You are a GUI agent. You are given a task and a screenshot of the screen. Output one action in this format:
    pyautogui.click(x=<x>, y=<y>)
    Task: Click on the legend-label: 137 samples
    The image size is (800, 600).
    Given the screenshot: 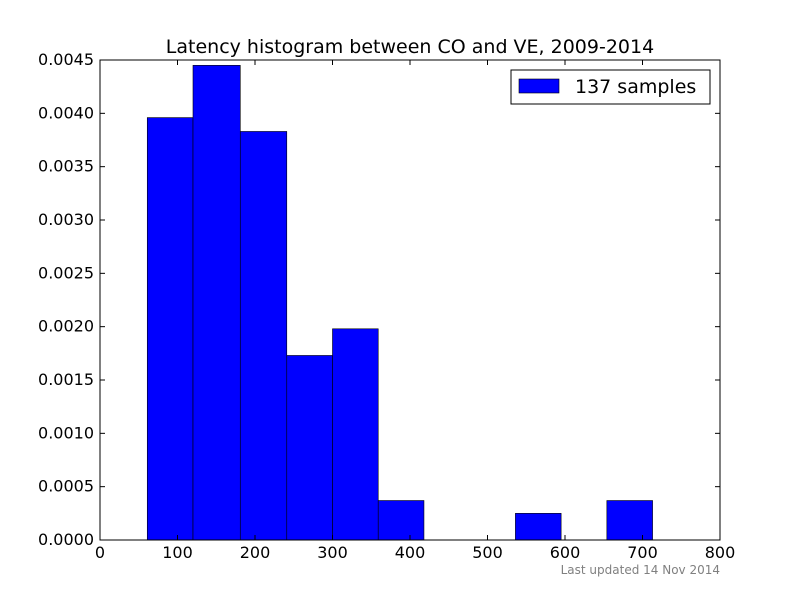 What is the action you would take?
    pyautogui.click(x=635, y=87)
    